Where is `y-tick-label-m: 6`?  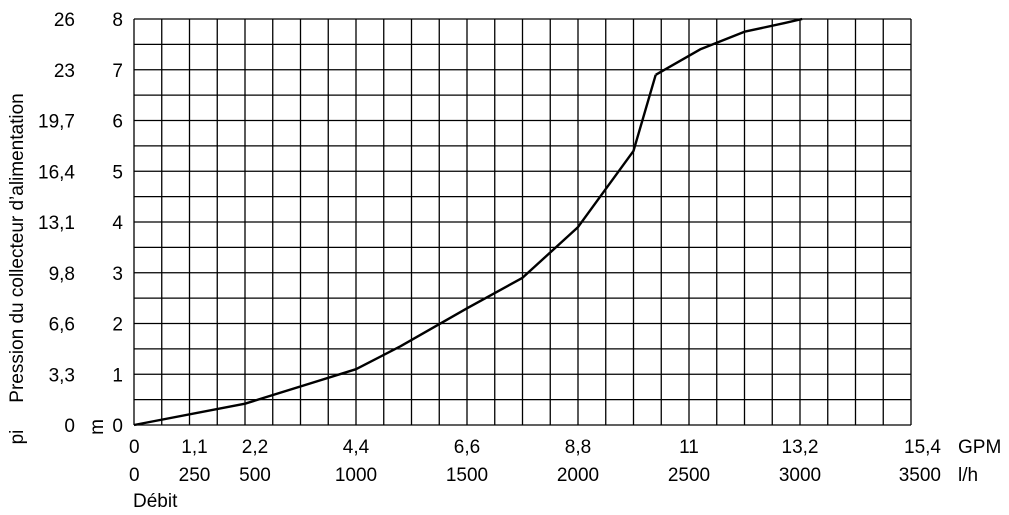
y-tick-label-m: 6 is located at coordinates (117, 122).